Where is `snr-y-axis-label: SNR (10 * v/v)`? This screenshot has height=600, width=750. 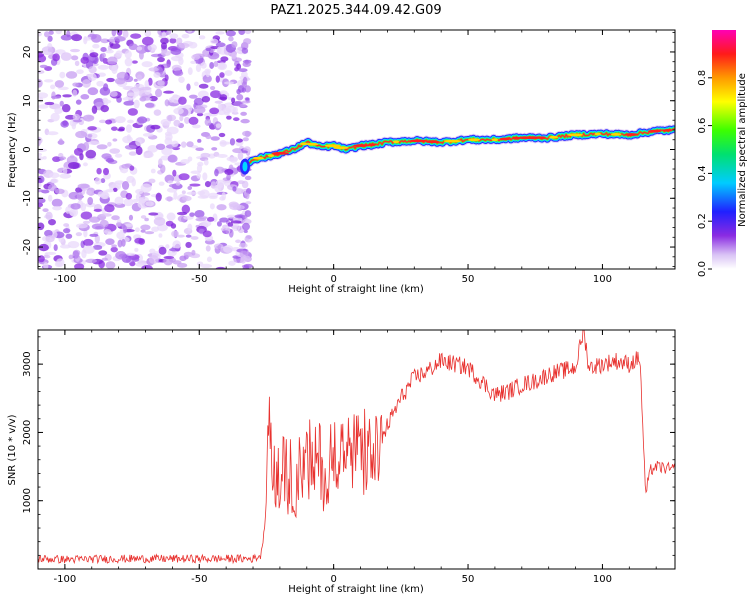 snr-y-axis-label: SNR (10 * v/v) is located at coordinates (12, 449).